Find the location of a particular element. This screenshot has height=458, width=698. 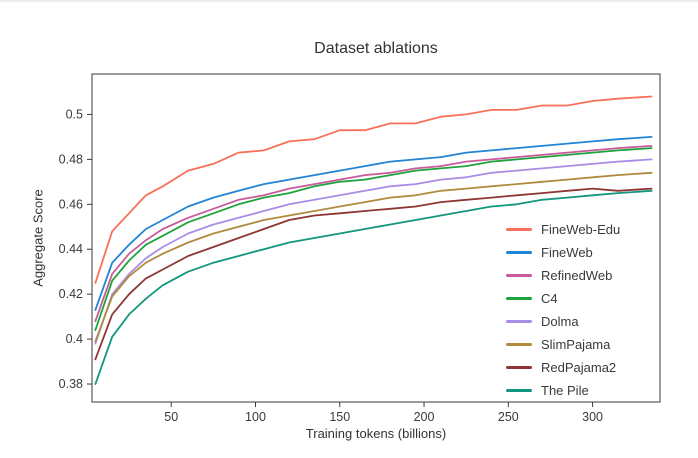

y-tick-label: 0.42 is located at coordinates (71, 294).